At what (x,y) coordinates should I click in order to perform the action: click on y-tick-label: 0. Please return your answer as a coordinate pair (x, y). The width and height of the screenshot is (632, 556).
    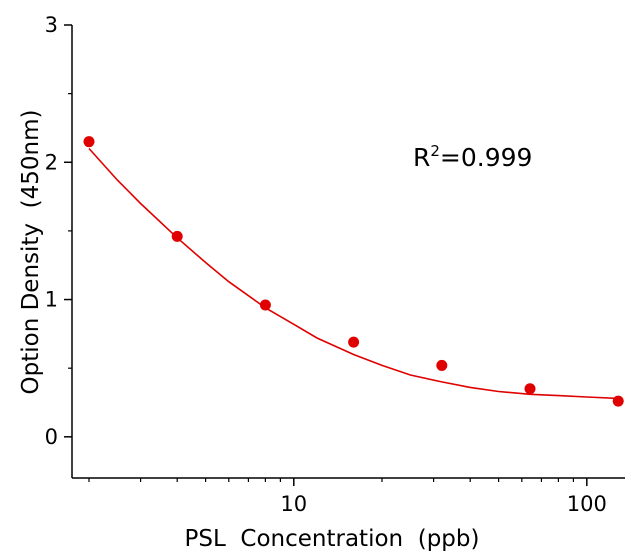
    Looking at the image, I should click on (51, 437).